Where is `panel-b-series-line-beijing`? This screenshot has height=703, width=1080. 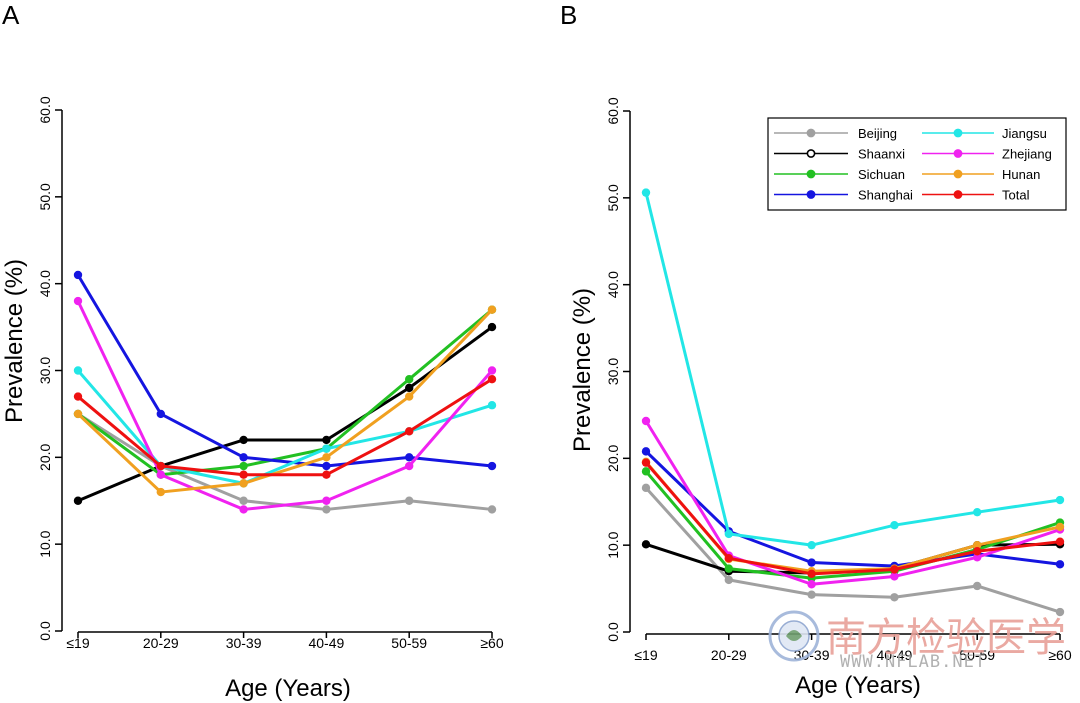
panel-b-series-line-beijing is located at coordinates (852, 550).